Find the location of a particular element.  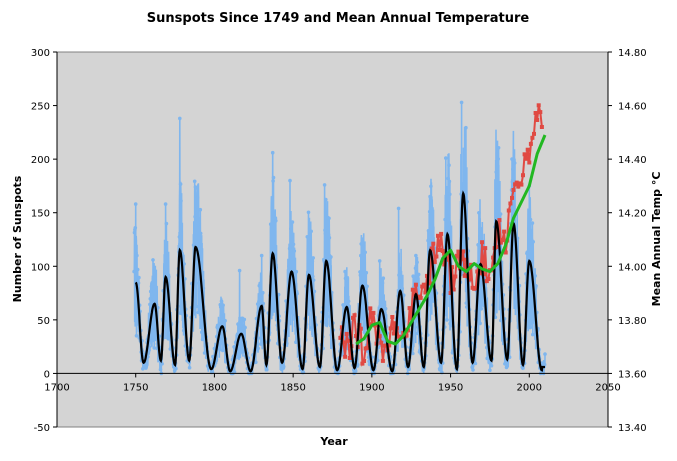

y-tick-label: 0 is located at coordinates (47, 374).